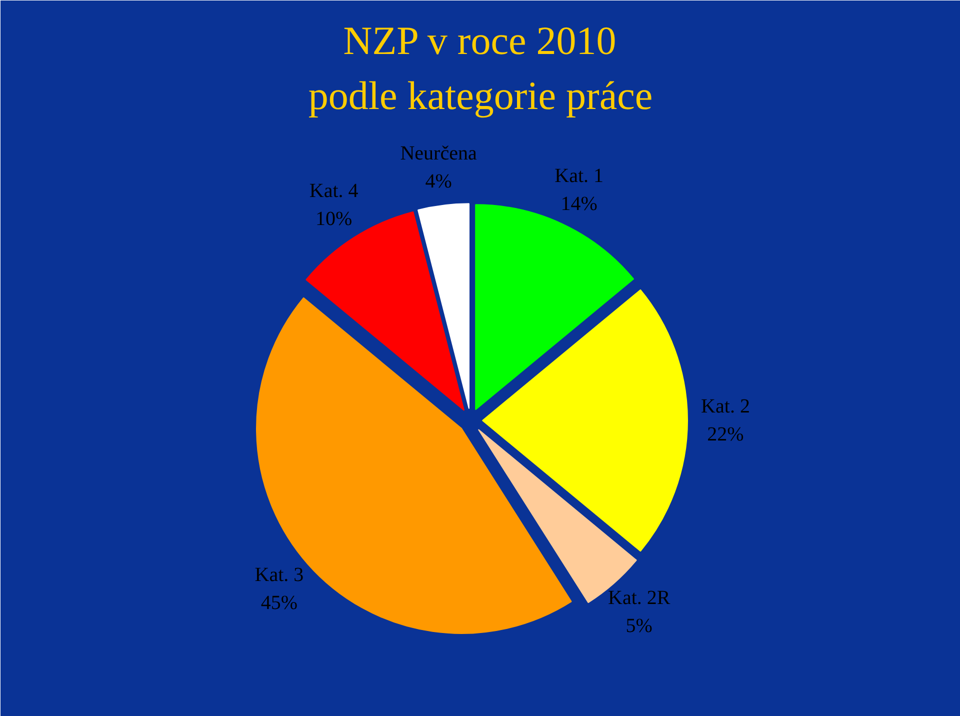  I want to click on slice-label: Kat. 3, so click(279, 575).